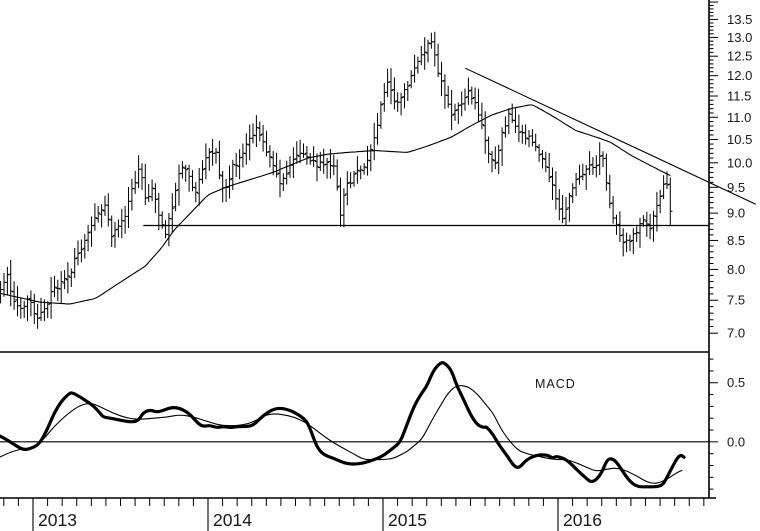 This screenshot has width=760, height=531. What do you see at coordinates (736, 300) in the screenshot?
I see `price-axis-label: 7.5` at bounding box center [736, 300].